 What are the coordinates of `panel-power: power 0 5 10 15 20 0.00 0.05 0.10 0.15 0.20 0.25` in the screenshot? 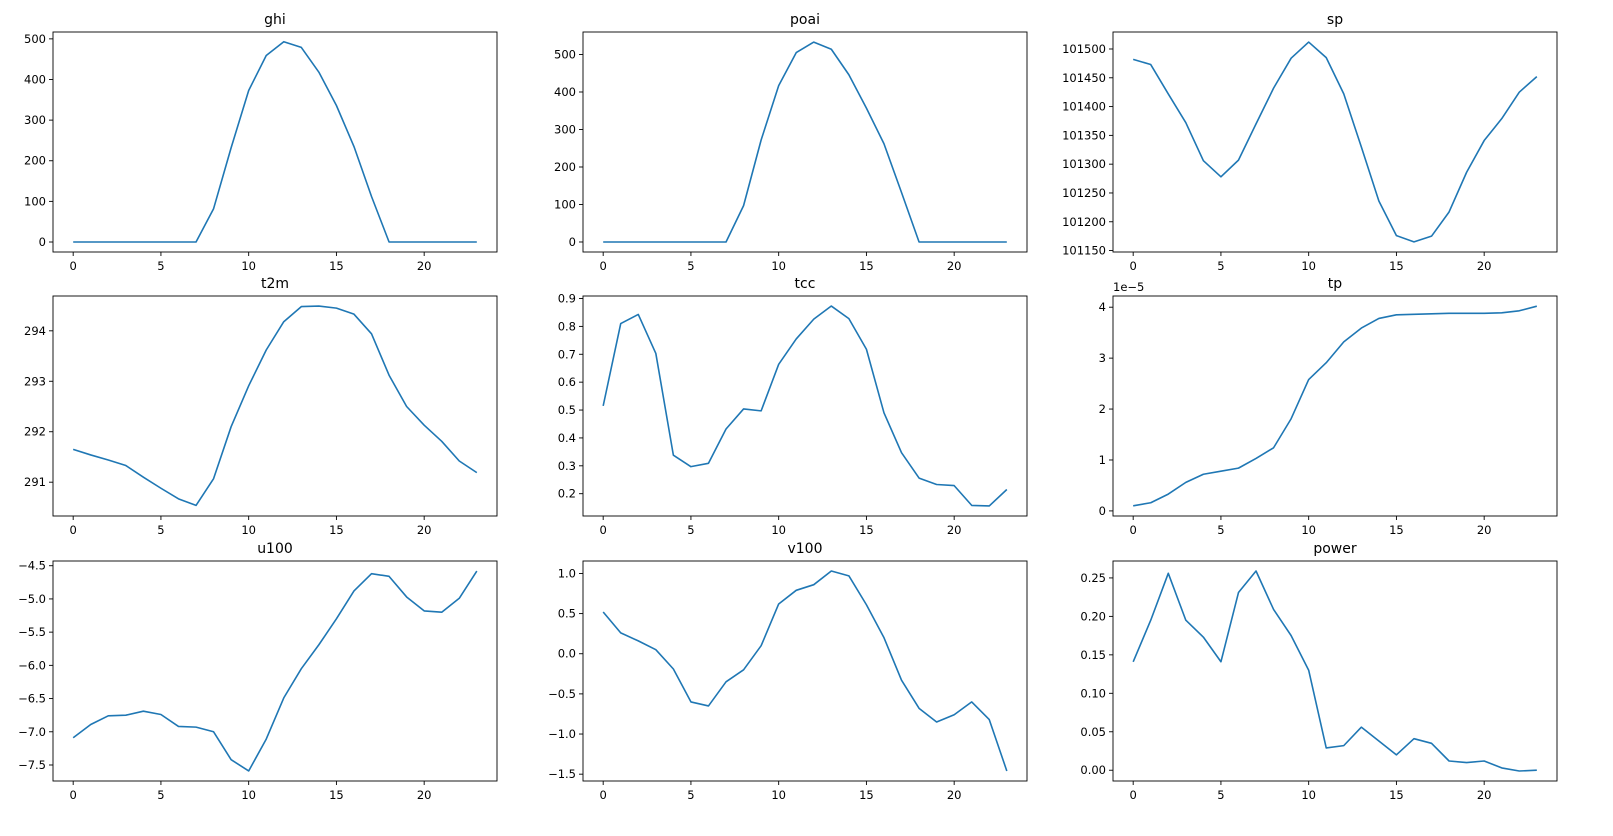 It's located at (1319, 671).